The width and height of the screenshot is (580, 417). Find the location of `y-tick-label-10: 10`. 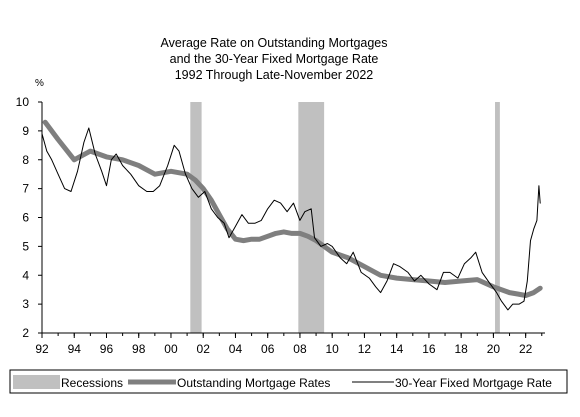

y-tick-label-10: 10 is located at coordinates (23, 102).